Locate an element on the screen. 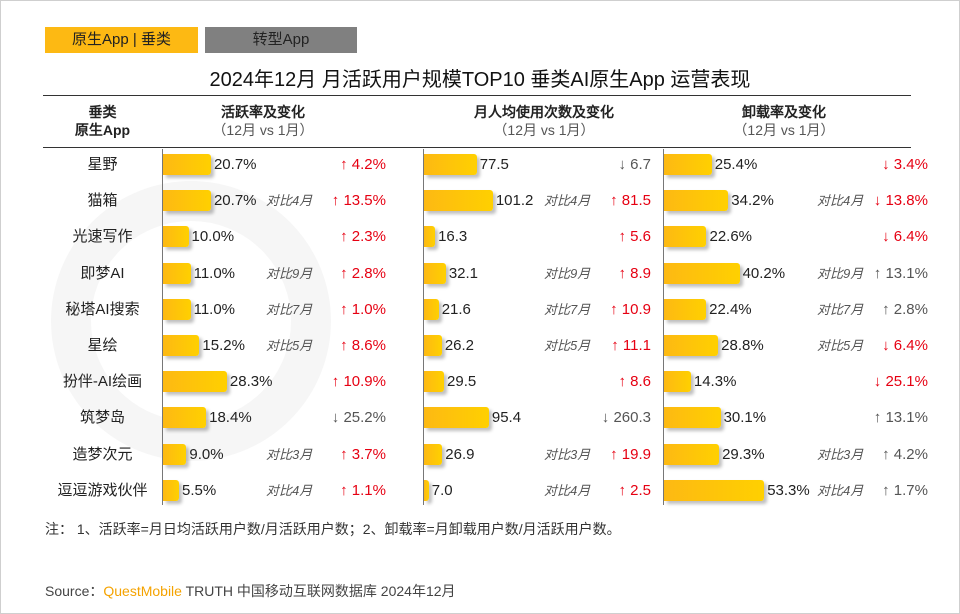  active-change-value: 4.2% is located at coordinates (368, 164).